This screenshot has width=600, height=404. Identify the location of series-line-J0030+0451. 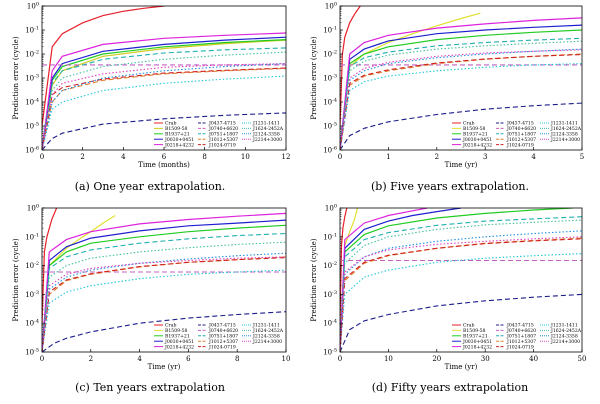
(401, 280).